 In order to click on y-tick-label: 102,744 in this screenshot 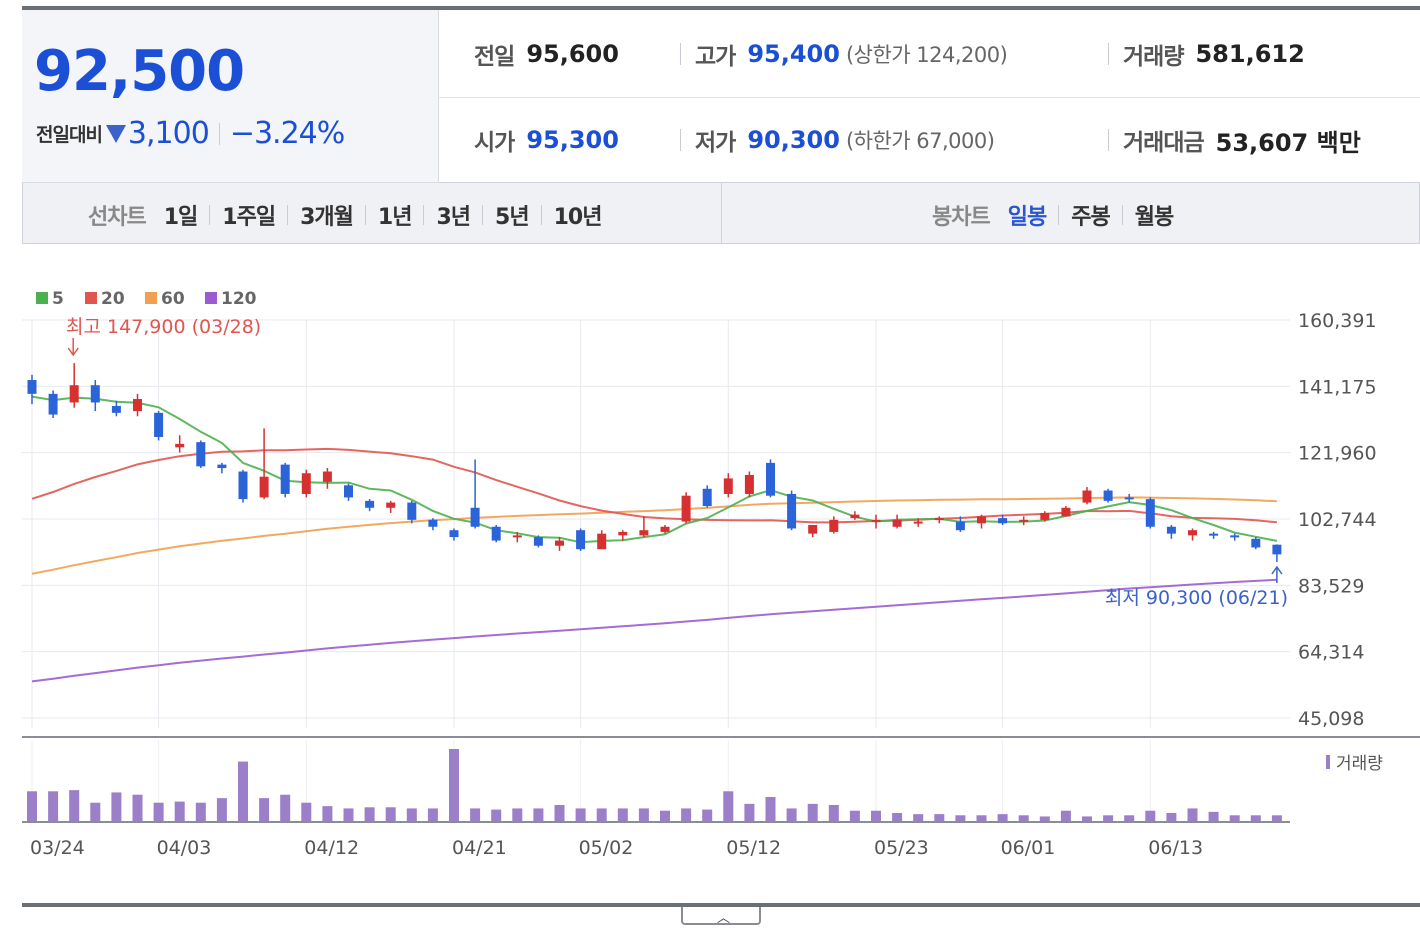, I will do `click(1337, 520)`.